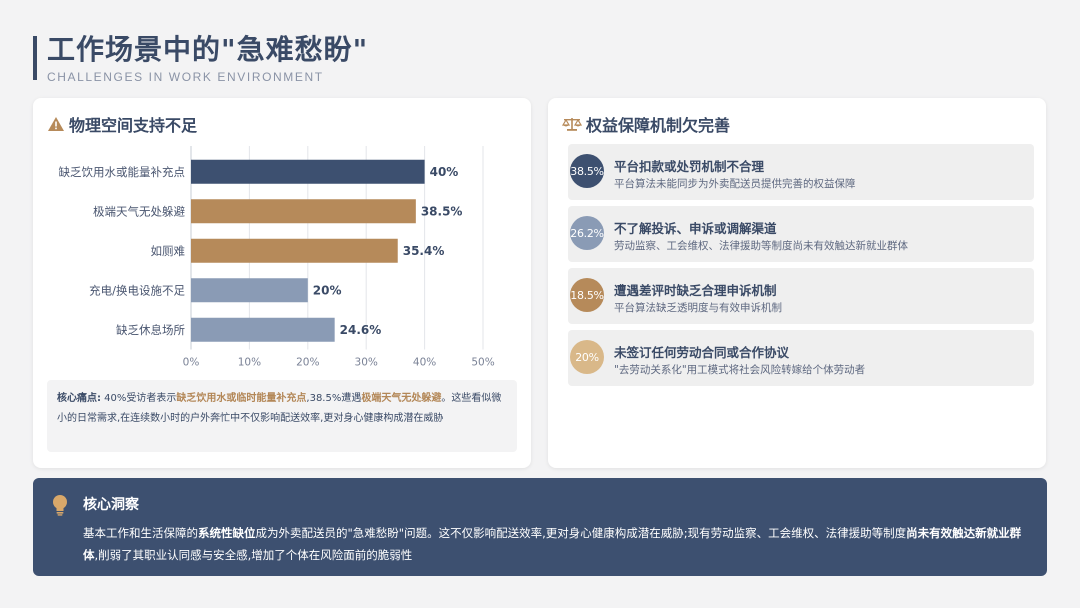 The height and width of the screenshot is (608, 1080). I want to click on category-label: 如厕难, so click(168, 251).